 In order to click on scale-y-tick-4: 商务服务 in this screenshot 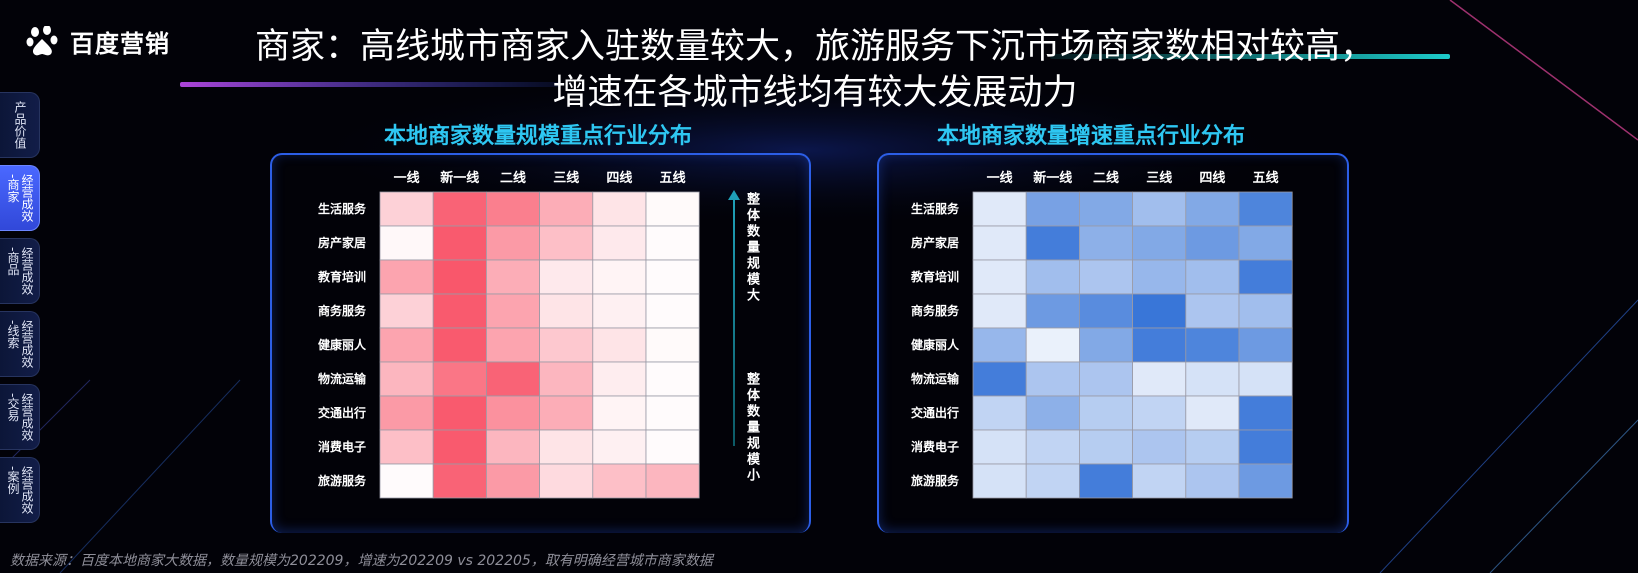, I will do `click(342, 310)`.